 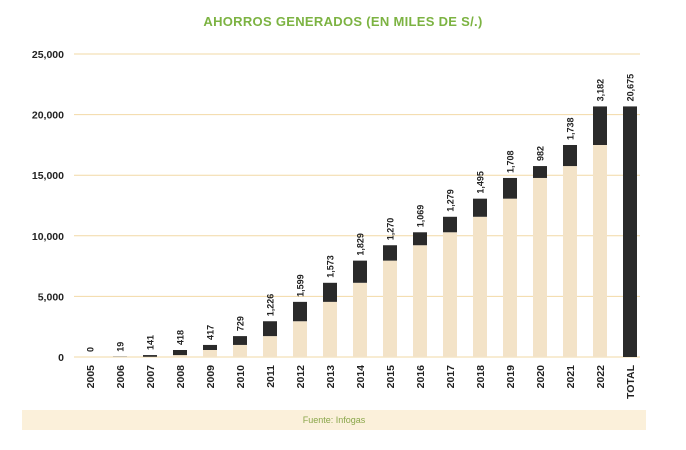 What do you see at coordinates (151, 342) in the screenshot?
I see `data-label: 141` at bounding box center [151, 342].